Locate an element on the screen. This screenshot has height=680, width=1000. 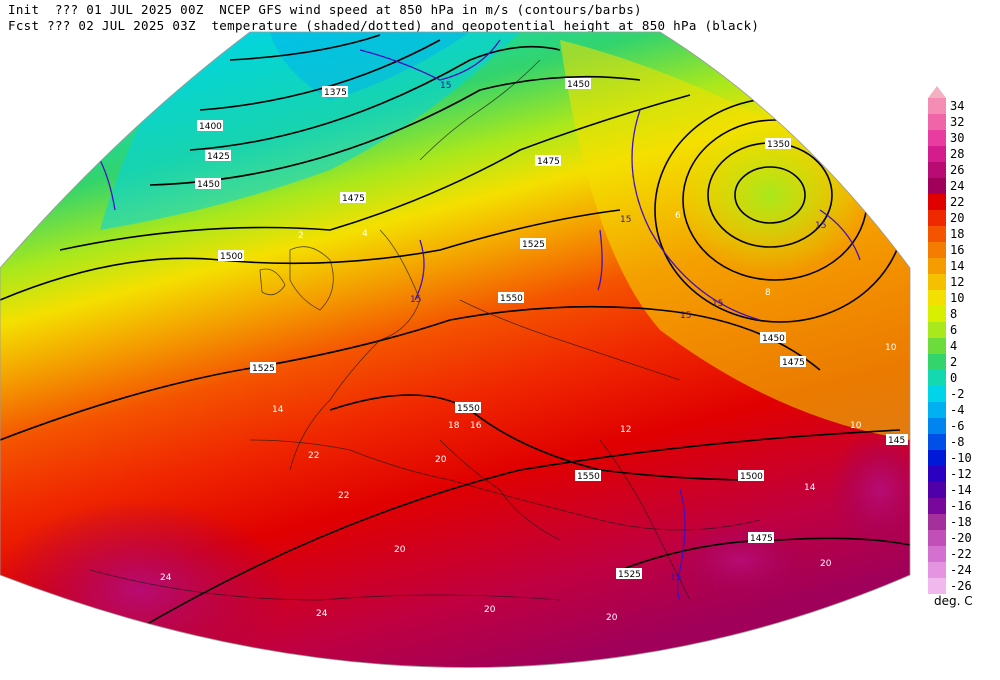
legend-label: 24 is located at coordinates (957, 186).